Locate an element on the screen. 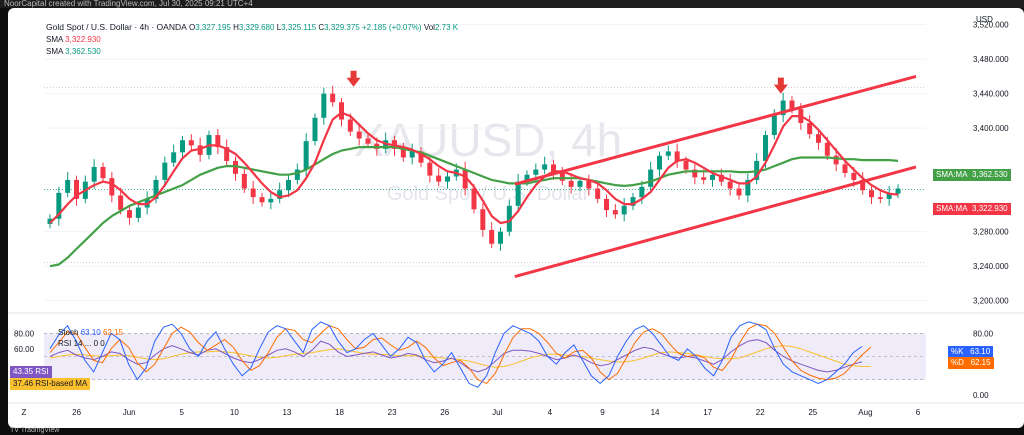  time-tick-label: 18 is located at coordinates (339, 412).